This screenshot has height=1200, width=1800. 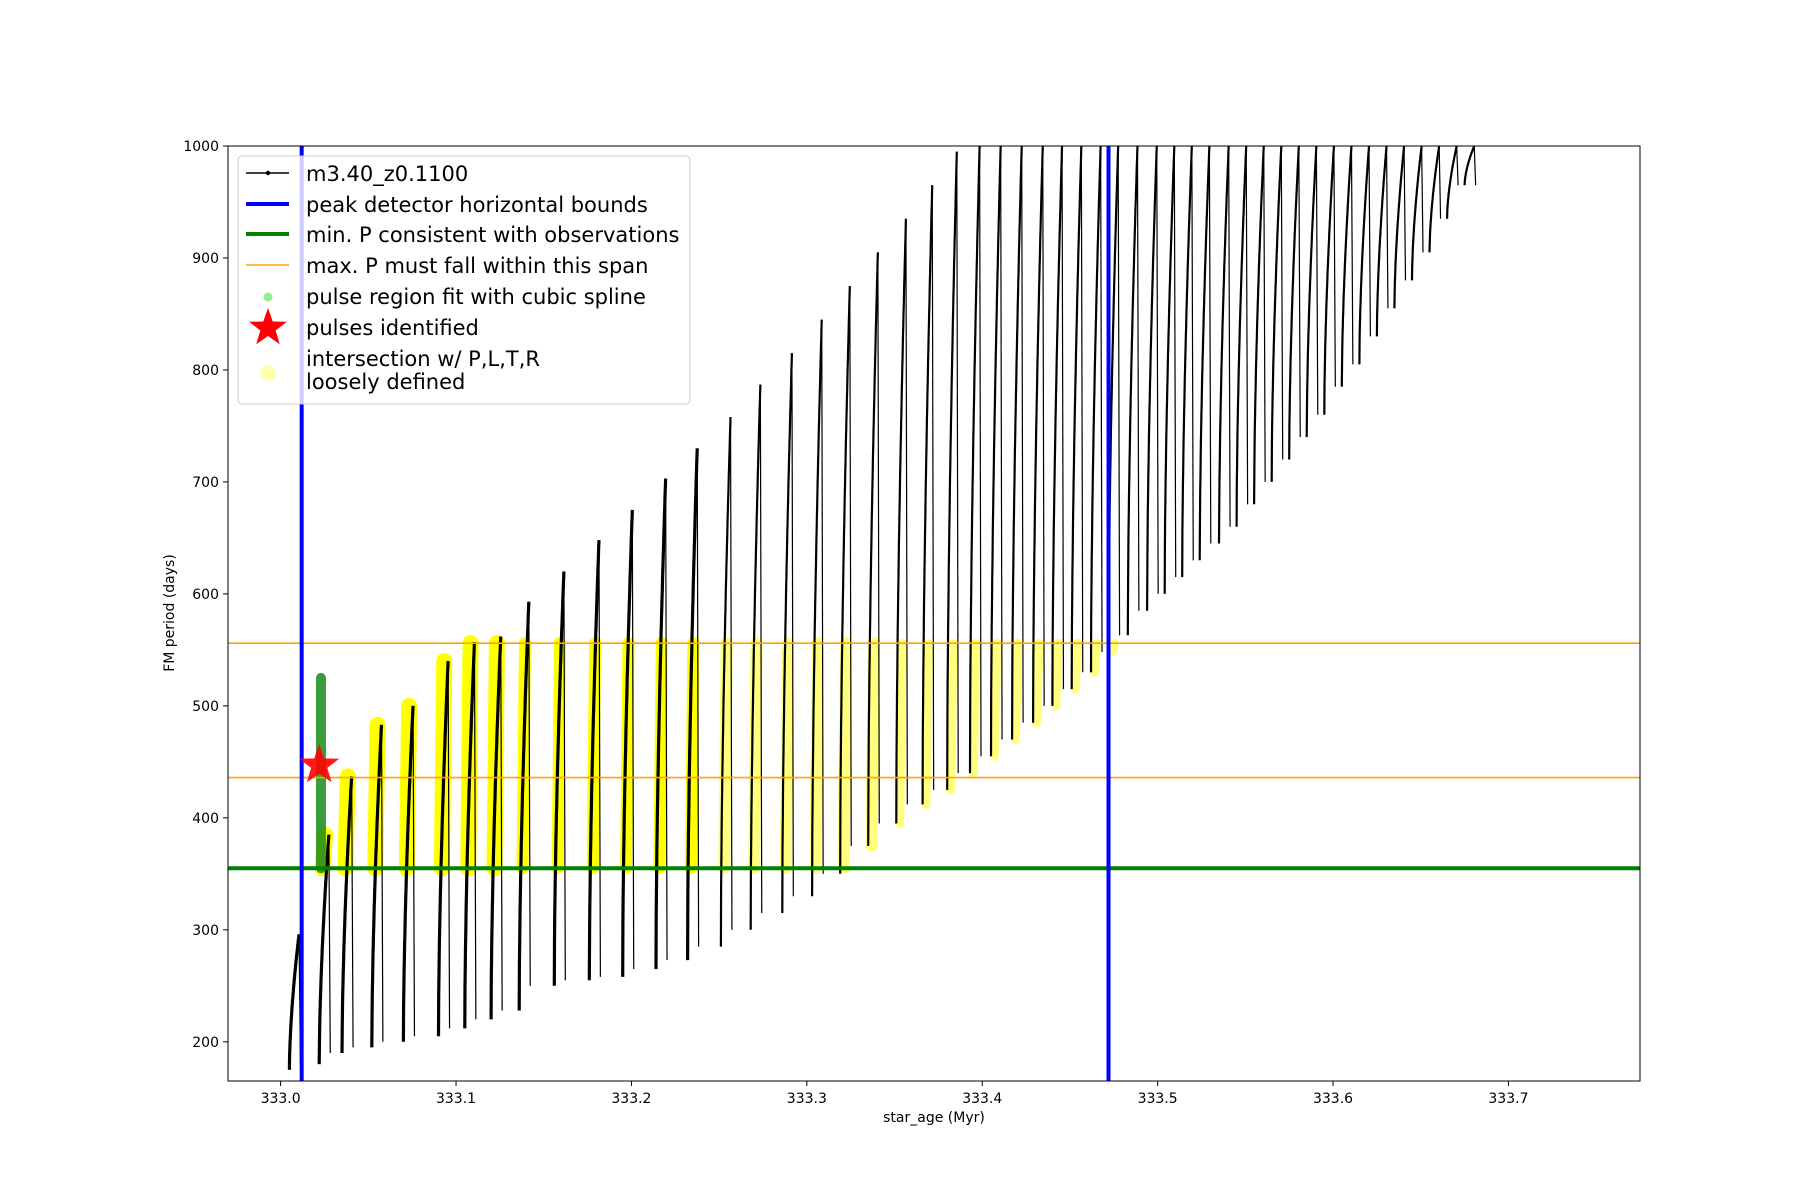 I want to click on x-axis: 333.0 333.1 333.2 333.3 333.4 333.5 333.6 333.7, so click(x=894, y=1094).